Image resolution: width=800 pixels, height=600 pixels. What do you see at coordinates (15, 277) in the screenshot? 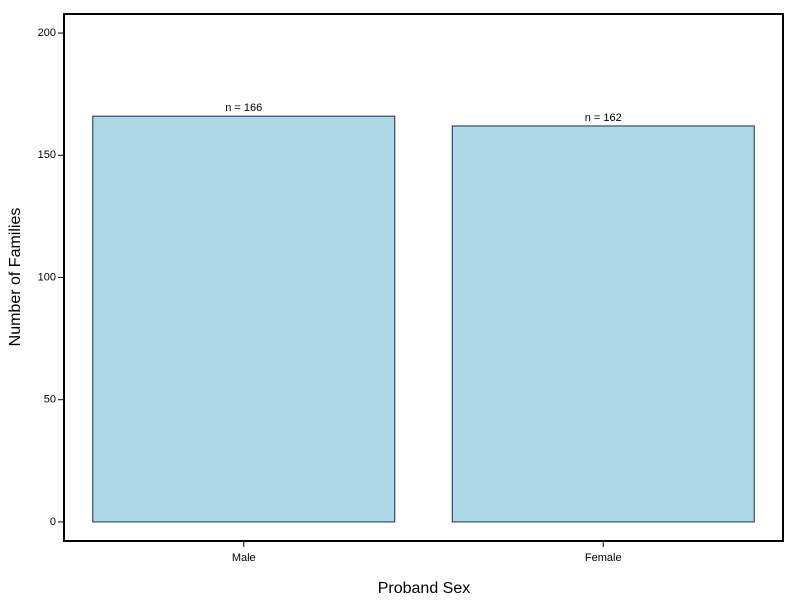
I see `y-axis-title: Number of Families` at bounding box center [15, 277].